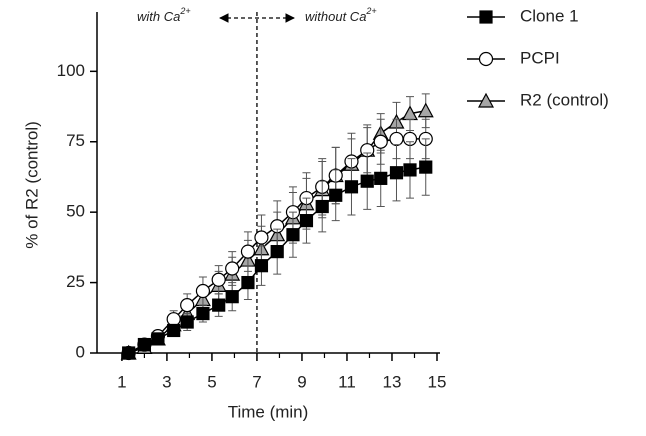 This screenshot has width=646, height=436. What do you see at coordinates (392, 381) in the screenshot?
I see `x-tick-label: 13` at bounding box center [392, 381].